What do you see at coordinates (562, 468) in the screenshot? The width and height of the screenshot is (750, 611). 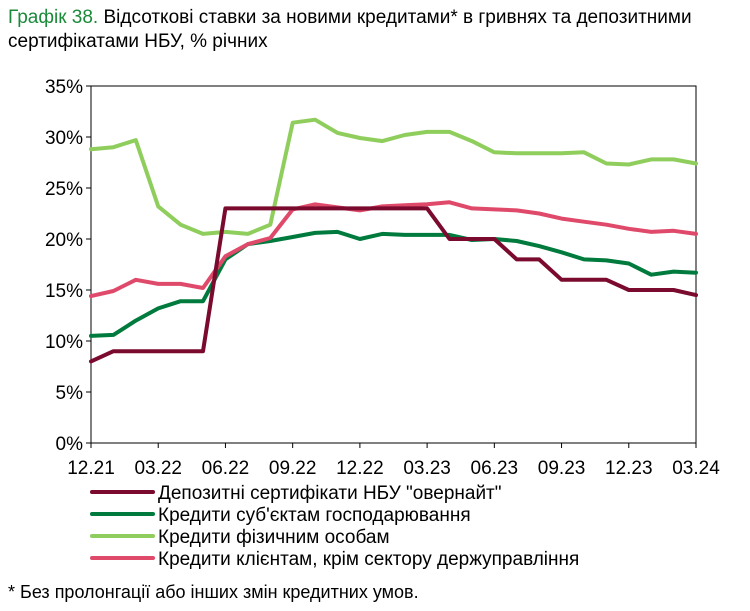 I see `x-tick-label: 09.23` at bounding box center [562, 468].